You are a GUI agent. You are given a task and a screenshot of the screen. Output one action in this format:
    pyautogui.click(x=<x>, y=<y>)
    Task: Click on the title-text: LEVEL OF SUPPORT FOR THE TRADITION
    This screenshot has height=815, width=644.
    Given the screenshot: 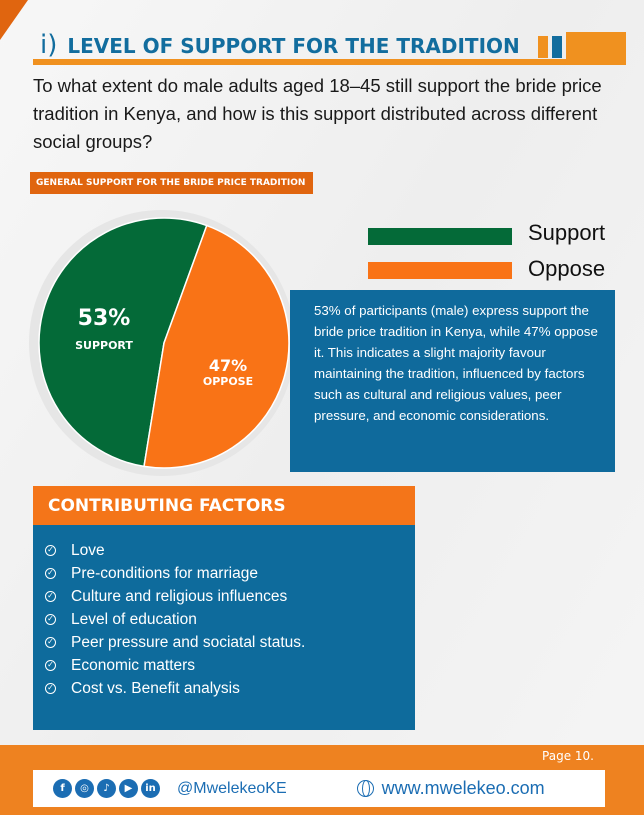 What is the action you would take?
    pyautogui.click(x=293, y=46)
    